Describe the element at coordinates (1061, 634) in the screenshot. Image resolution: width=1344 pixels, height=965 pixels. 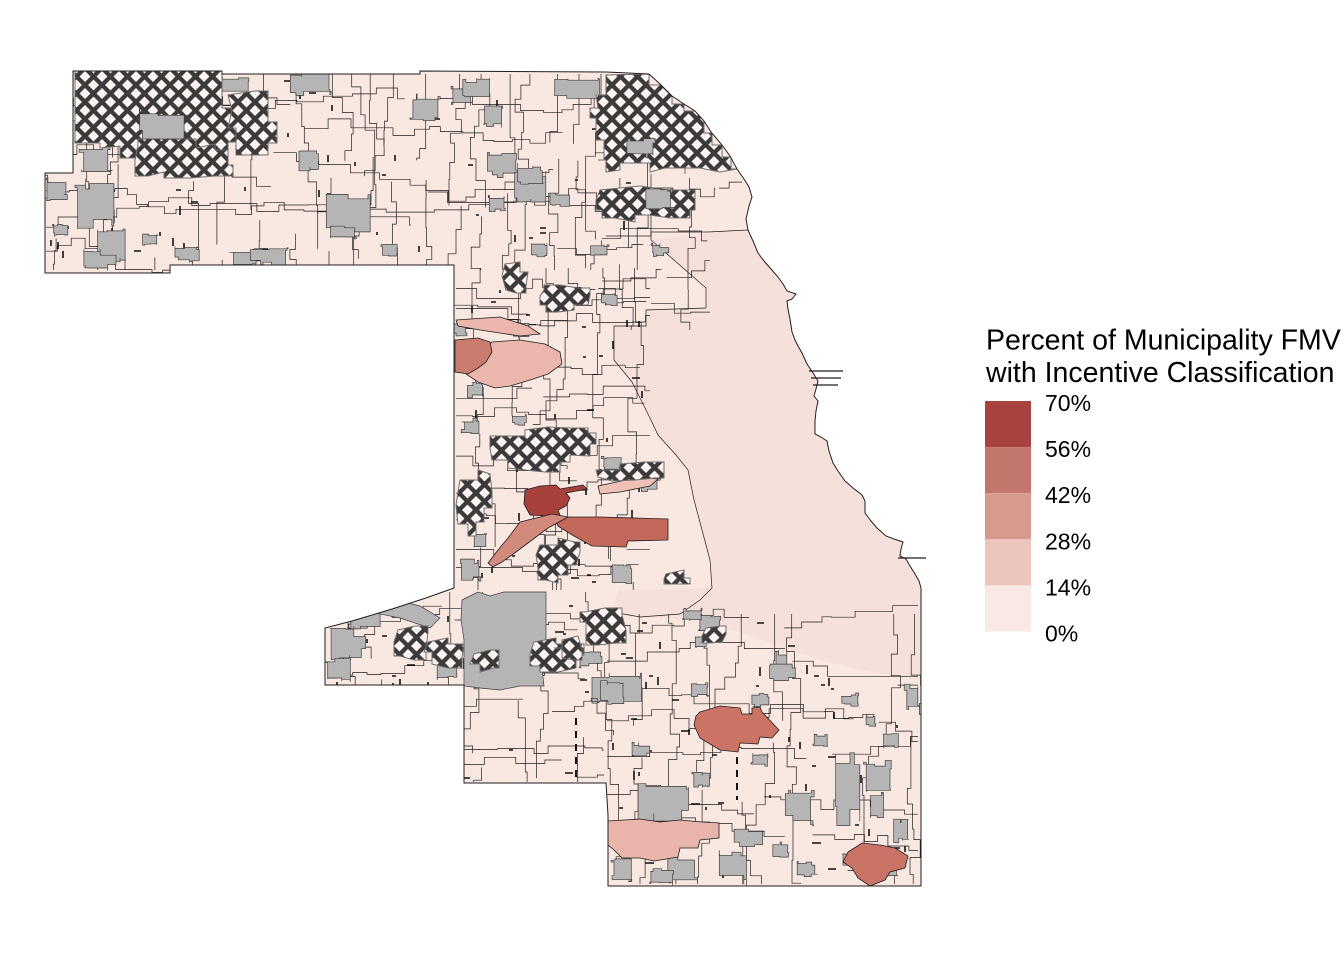
I see `svg-text: 0%` at that location.